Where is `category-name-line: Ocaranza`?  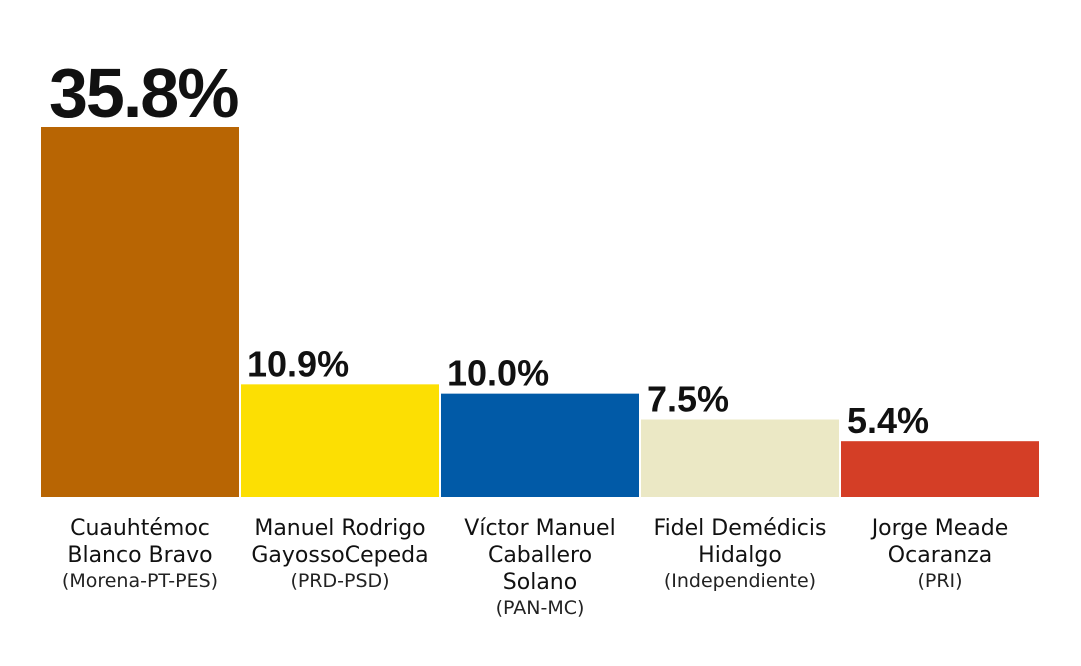
category-name-line: Ocaranza is located at coordinates (940, 555).